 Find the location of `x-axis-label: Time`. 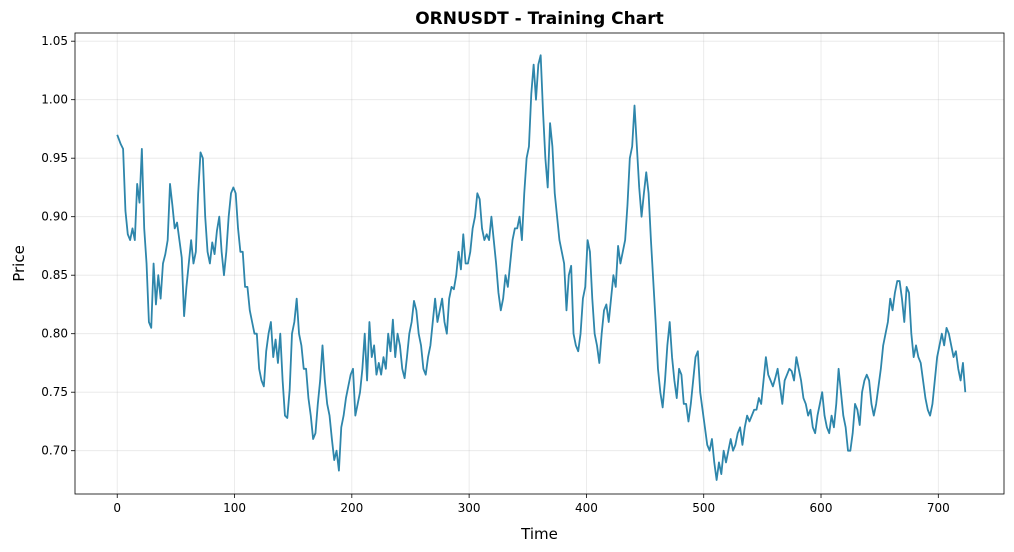

x-axis-label: Time is located at coordinates (539, 534).